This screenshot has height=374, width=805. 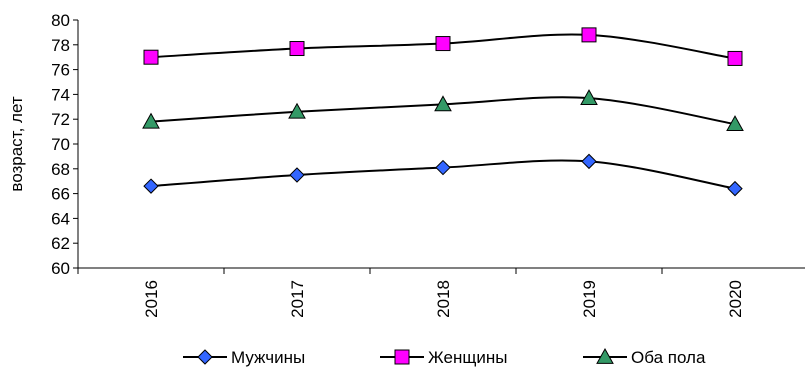 I want to click on series-triangle, so click(x=443, y=110).